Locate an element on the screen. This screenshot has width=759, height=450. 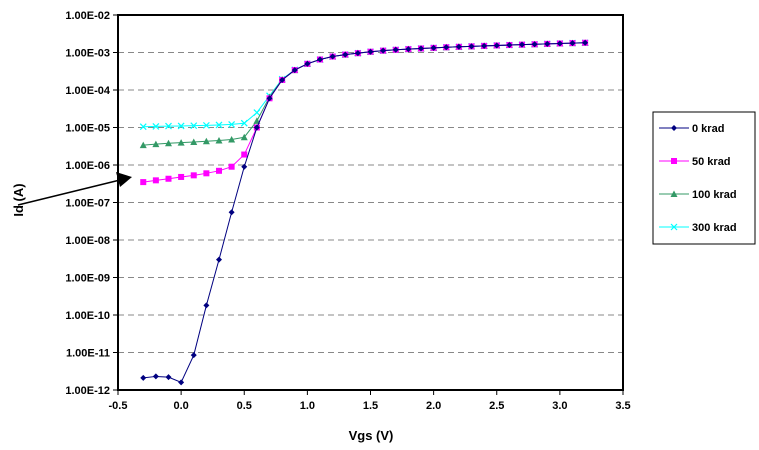
y-tick-label: 1.00E-11 is located at coordinates (88, 354).